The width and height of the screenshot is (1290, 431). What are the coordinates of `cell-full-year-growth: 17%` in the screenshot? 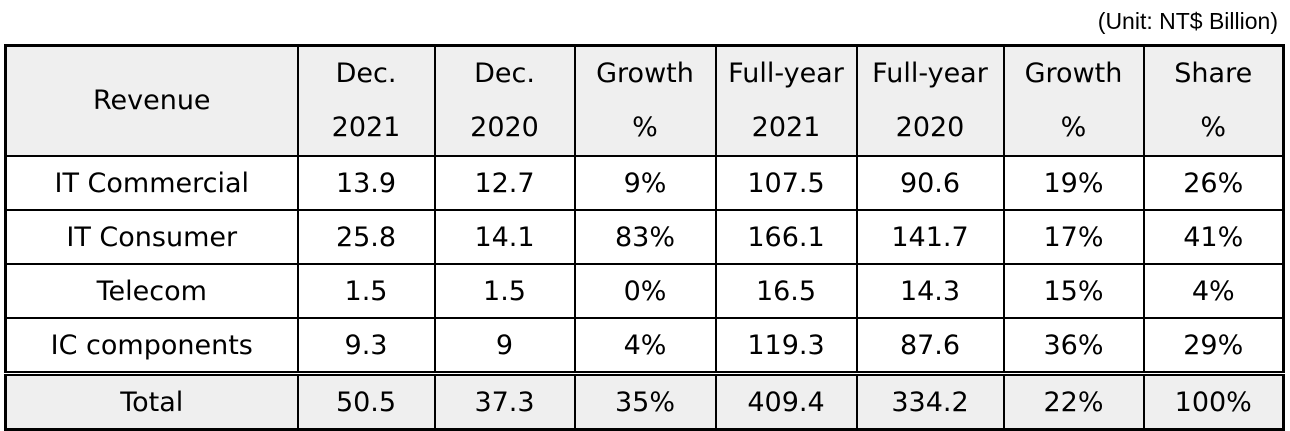 It's located at (1073, 237).